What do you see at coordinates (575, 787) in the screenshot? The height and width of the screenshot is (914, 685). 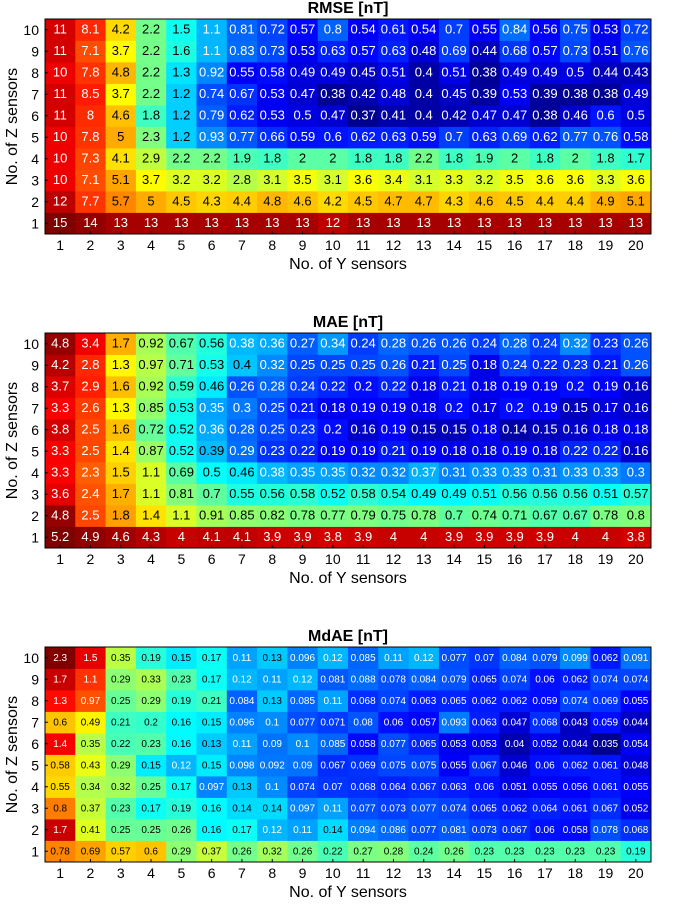 I see `mdae-cell-label: 0.056` at bounding box center [575, 787].